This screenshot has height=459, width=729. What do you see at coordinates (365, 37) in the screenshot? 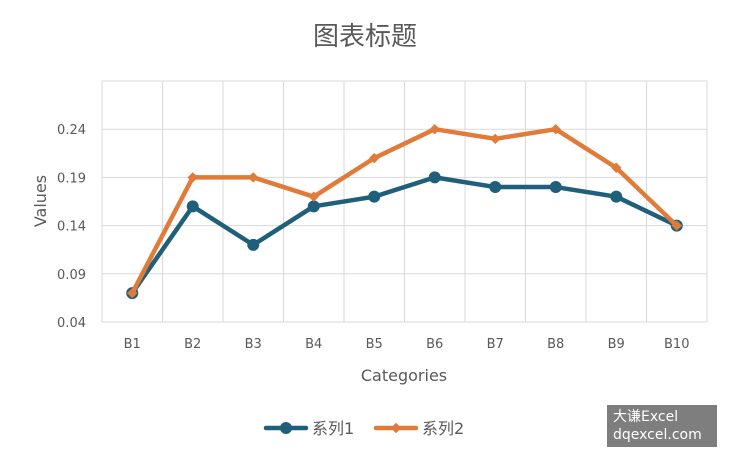
I see `chart-title: 图表标题` at bounding box center [365, 37].